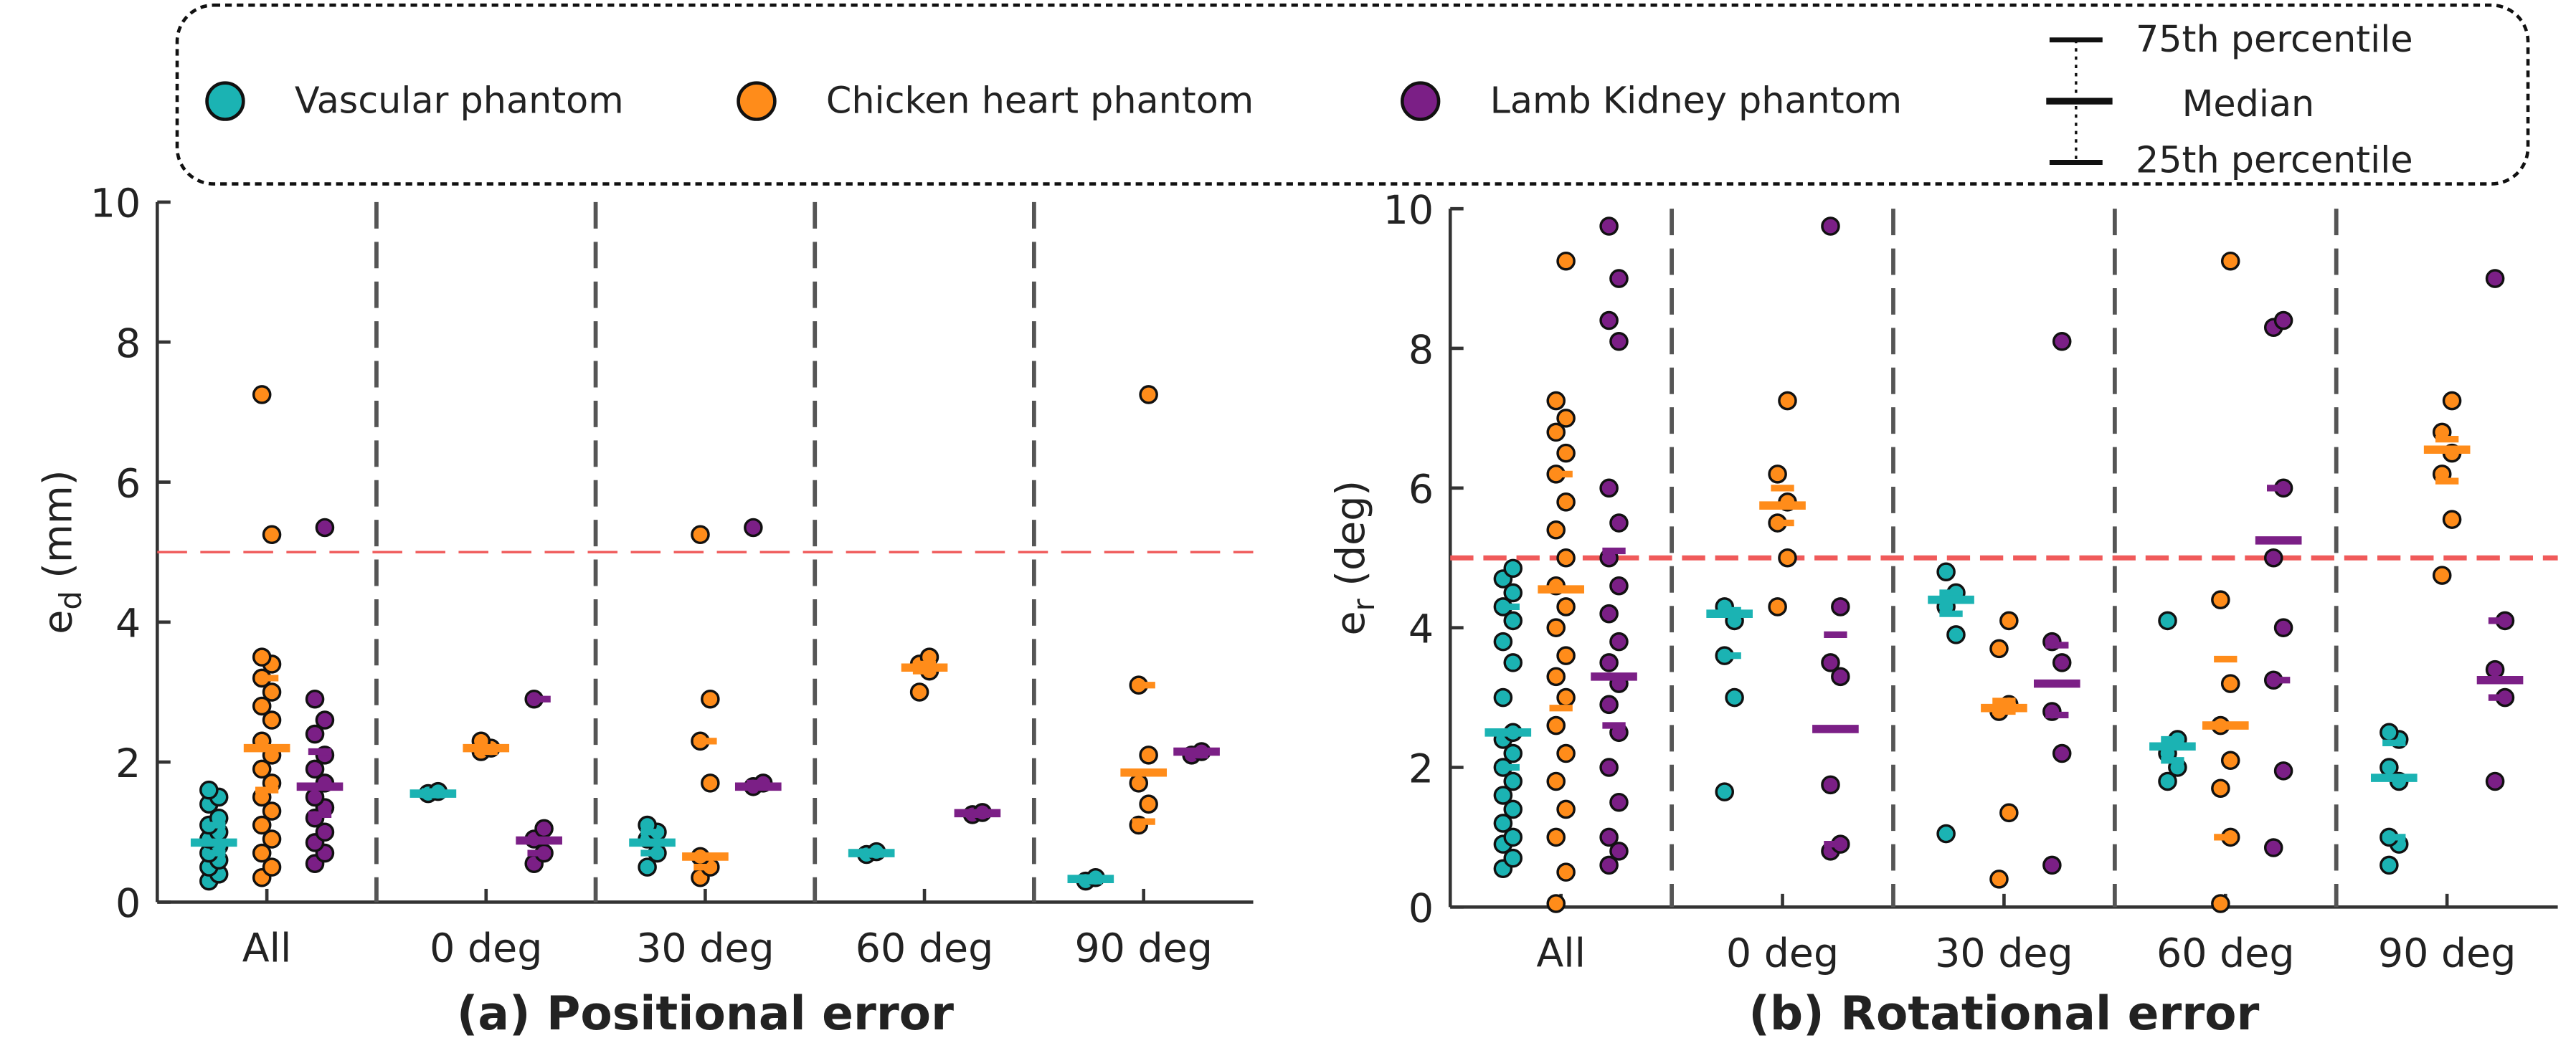 The width and height of the screenshot is (2576, 1038). What do you see at coordinates (925, 949) in the screenshot?
I see `x-tick-label: 60 deg` at bounding box center [925, 949].